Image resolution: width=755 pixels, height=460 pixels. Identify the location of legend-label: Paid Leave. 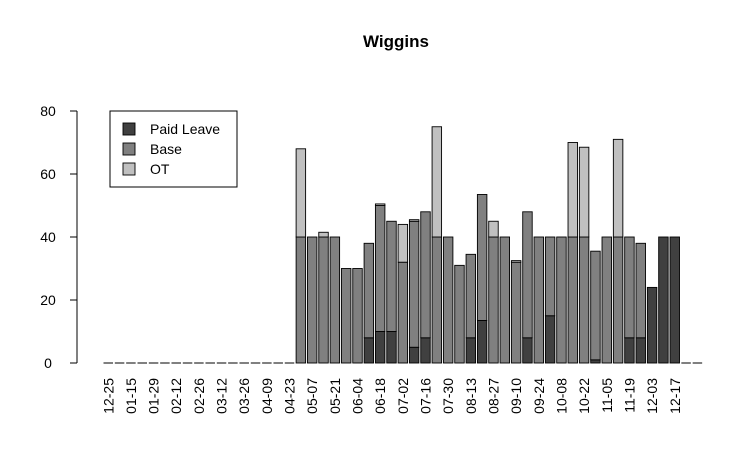
(185, 129).